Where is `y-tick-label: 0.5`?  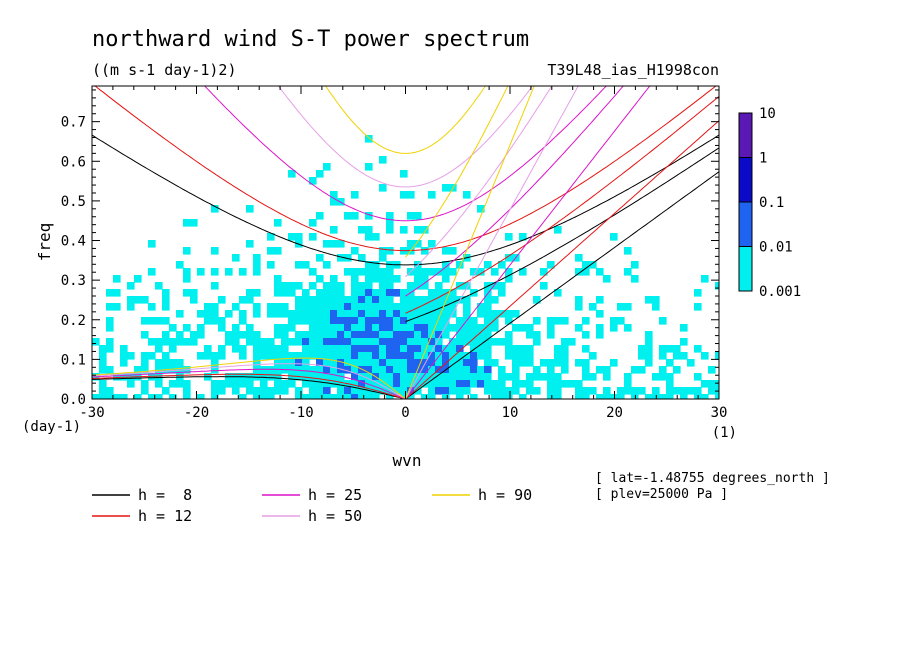
y-tick-label: 0.5 is located at coordinates (73, 202).